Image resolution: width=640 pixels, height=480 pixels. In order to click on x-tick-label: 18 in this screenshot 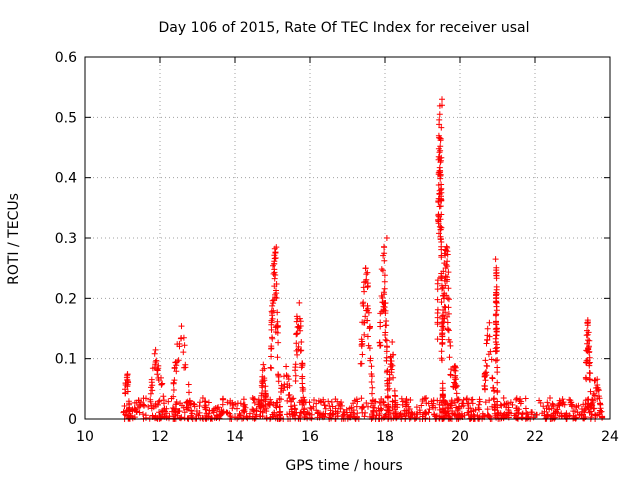, I will do `click(385, 437)`.